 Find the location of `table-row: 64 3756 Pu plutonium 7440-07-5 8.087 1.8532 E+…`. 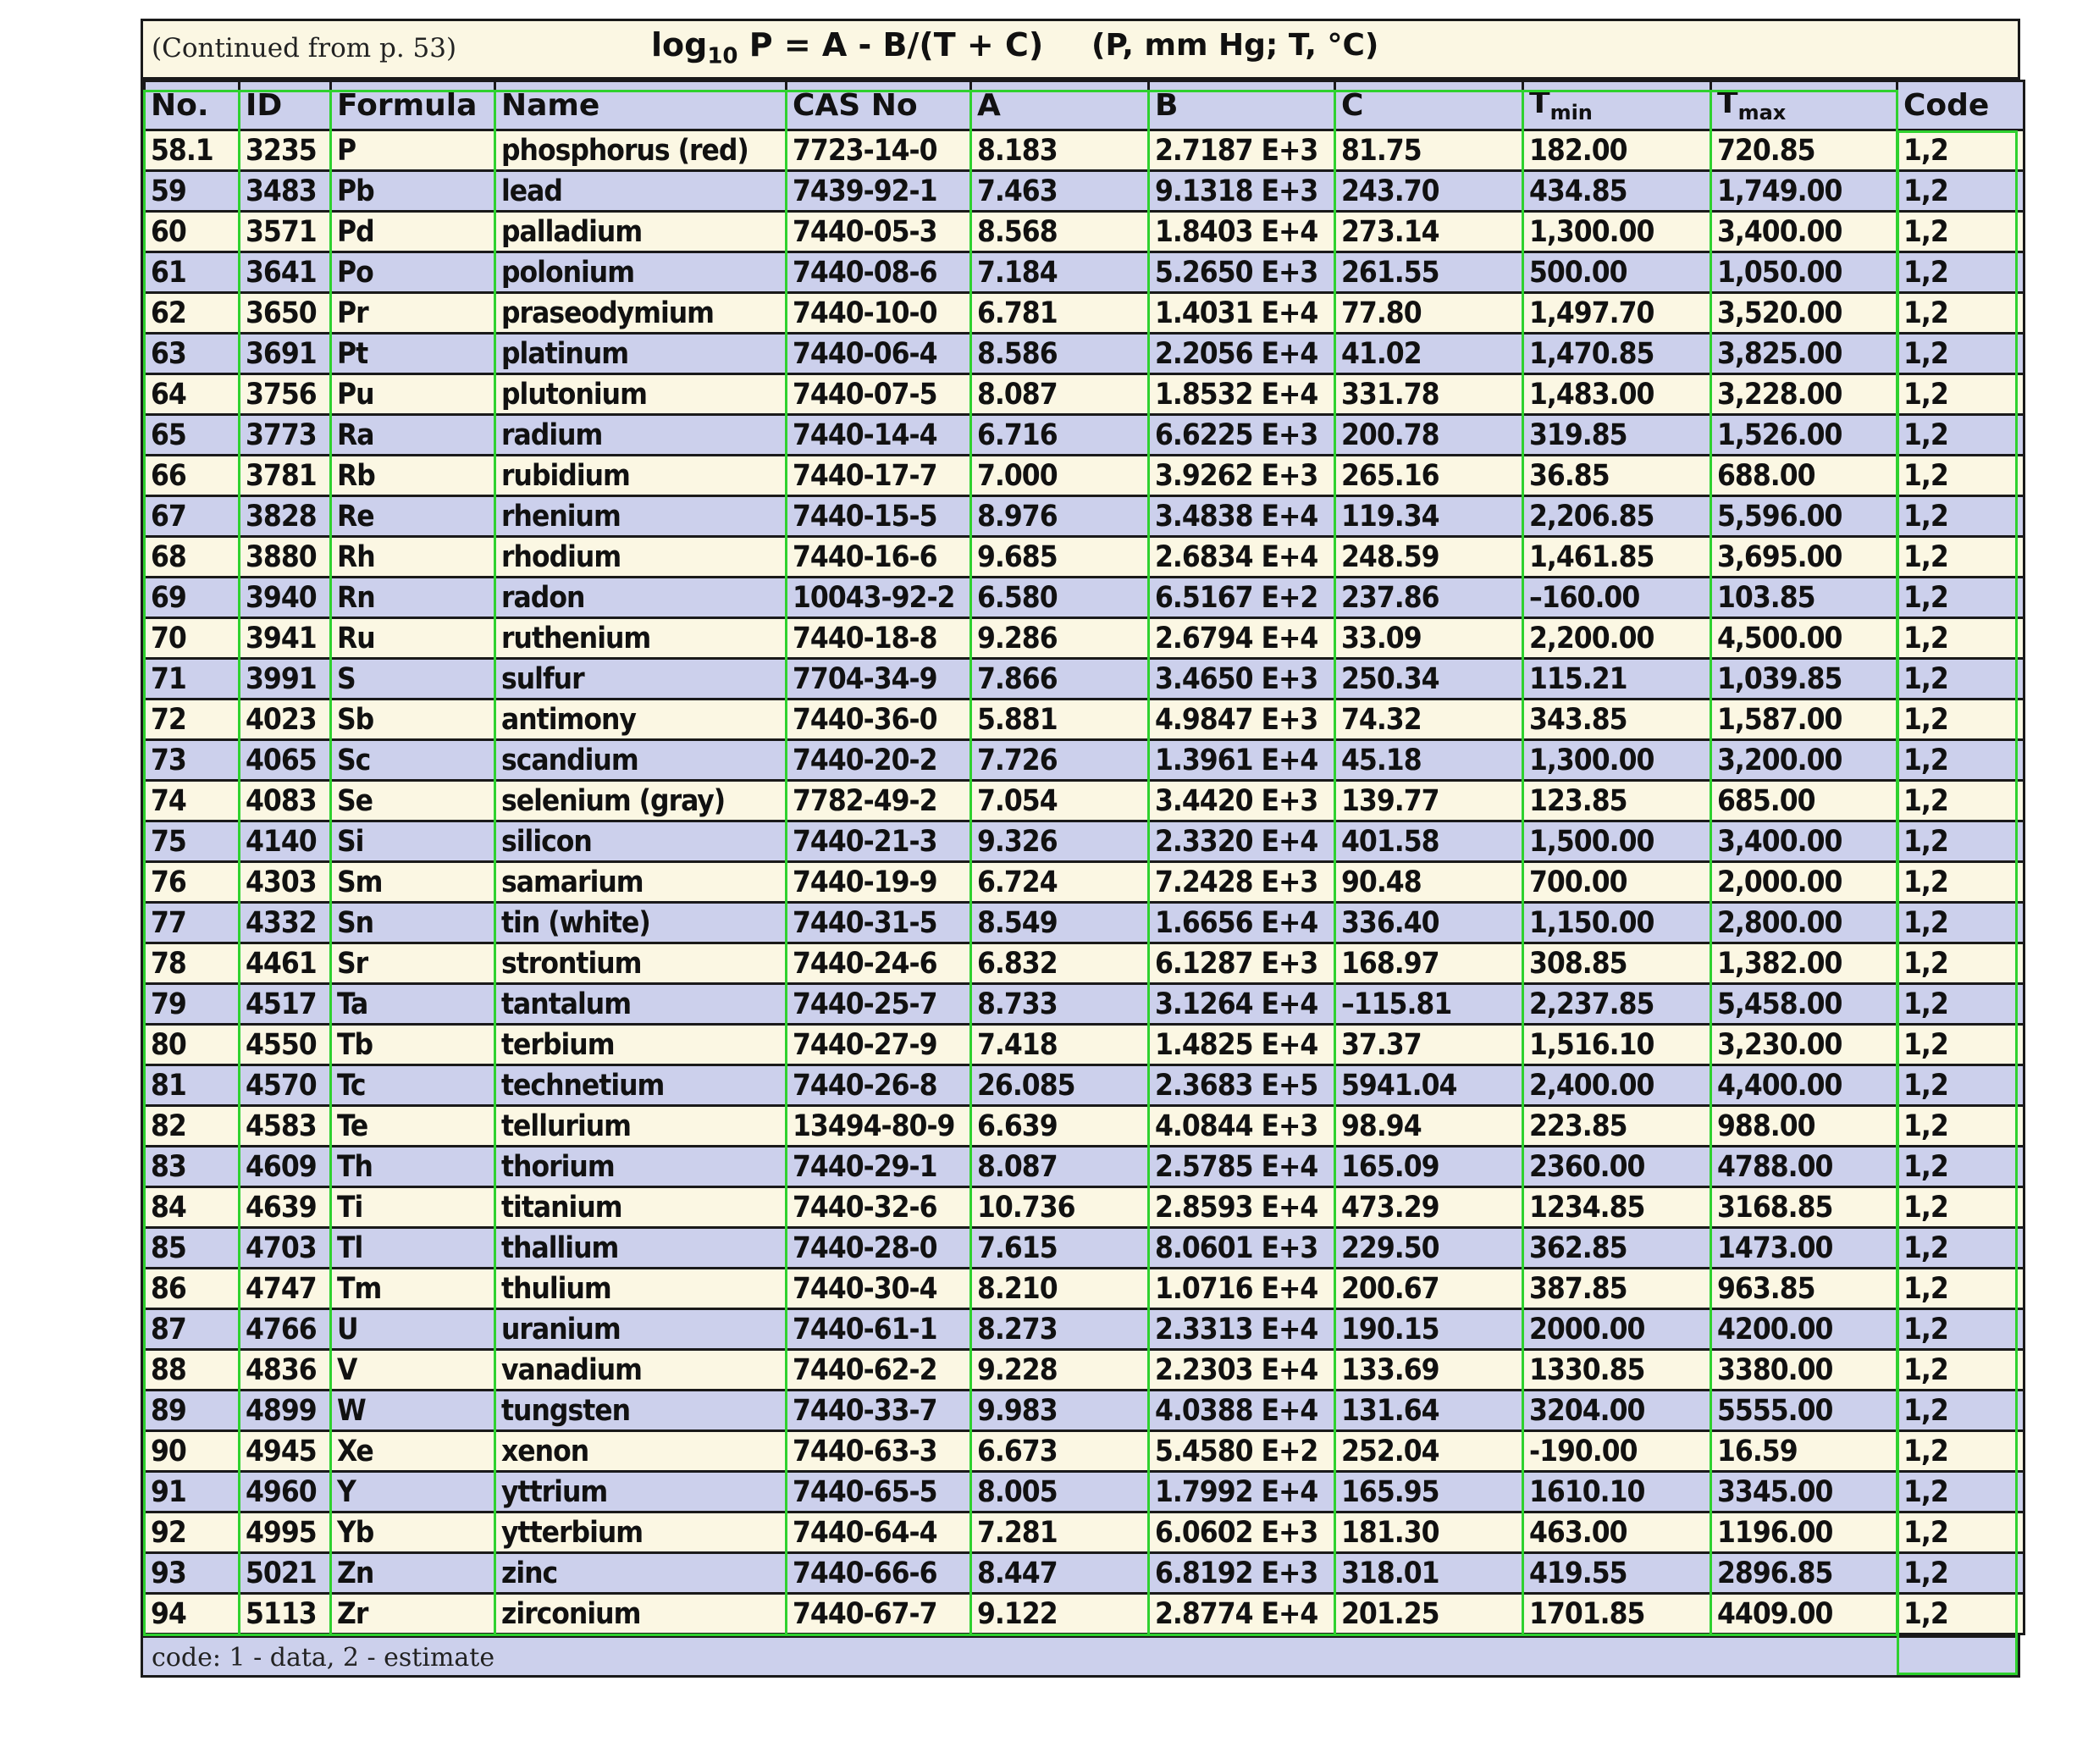

table-row: 64 3756 Pu plutonium 7440-07-5 8.087 1.8532 E+… is located at coordinates (1084, 394).